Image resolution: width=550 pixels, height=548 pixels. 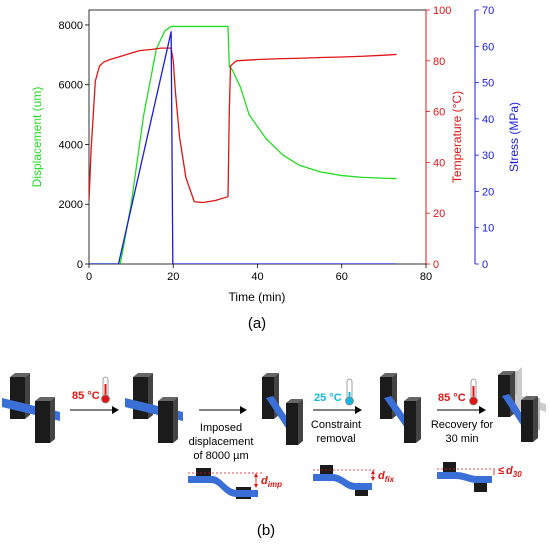 What do you see at coordinates (257, 323) in the screenshot?
I see `panel-a-label: (a)` at bounding box center [257, 323].